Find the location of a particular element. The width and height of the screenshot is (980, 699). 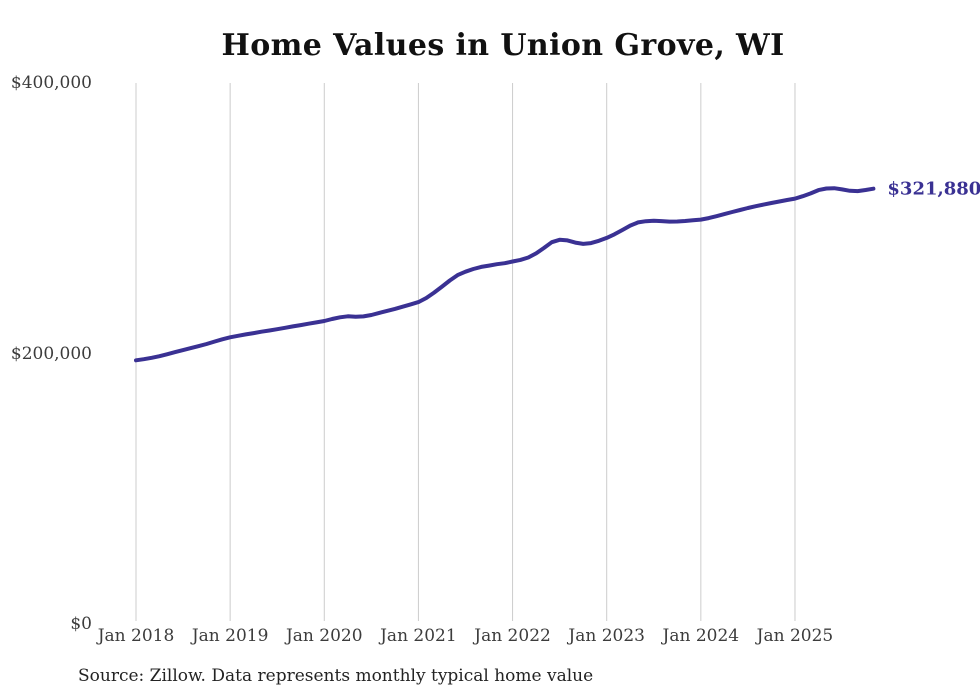

x-tick-label: Jan 2022 is located at coordinates (512, 636).